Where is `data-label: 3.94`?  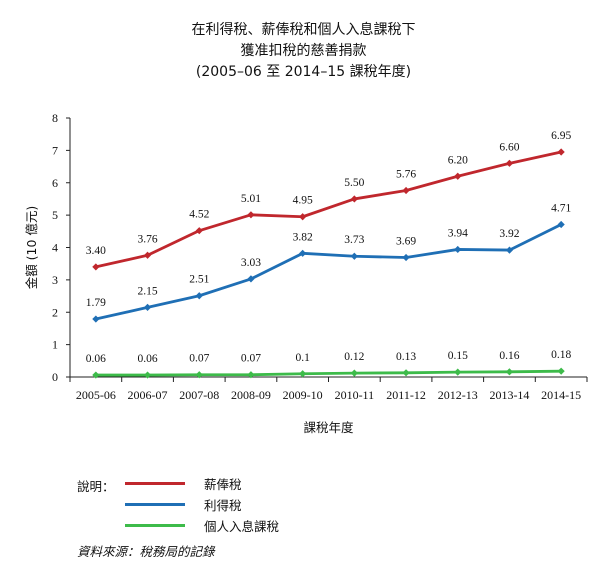 data-label: 3.94 is located at coordinates (458, 233).